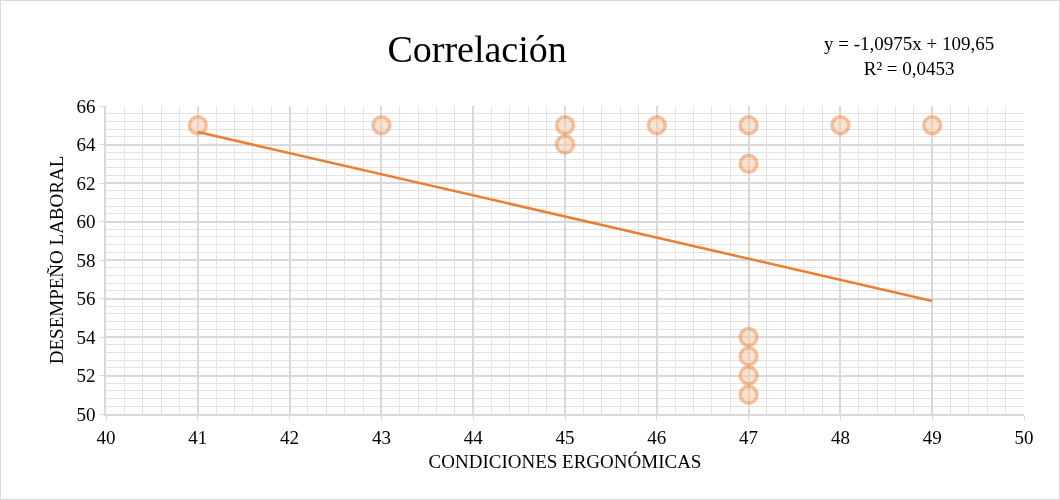  Describe the element at coordinates (565, 437) in the screenshot. I see `x-tick-label: 45` at that location.